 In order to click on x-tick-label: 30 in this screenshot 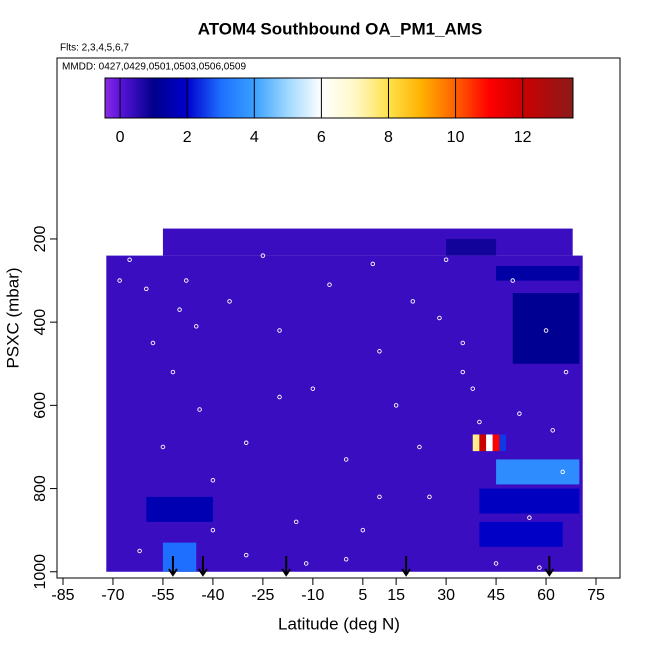, I will do `click(446, 595)`.